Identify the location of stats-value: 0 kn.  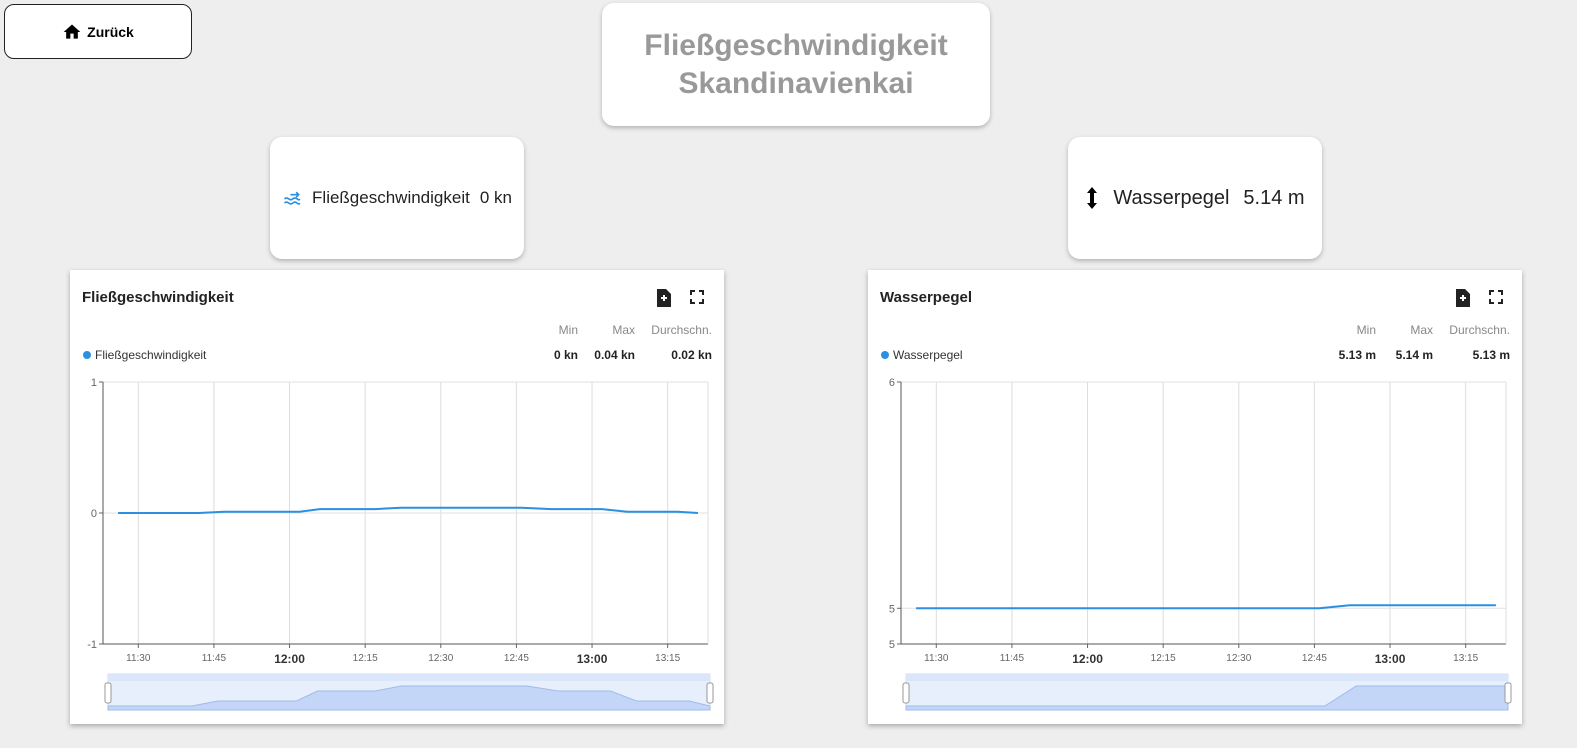
(566, 355).